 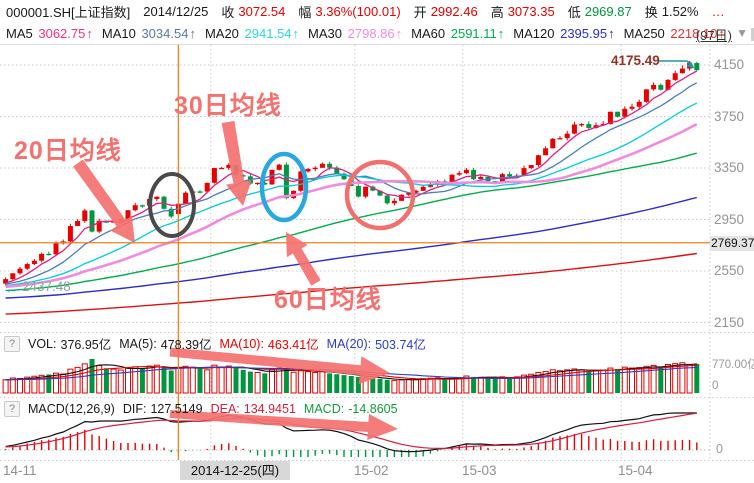 What do you see at coordinates (305, 12) in the screenshot?
I see `change-label: 幅` at bounding box center [305, 12].